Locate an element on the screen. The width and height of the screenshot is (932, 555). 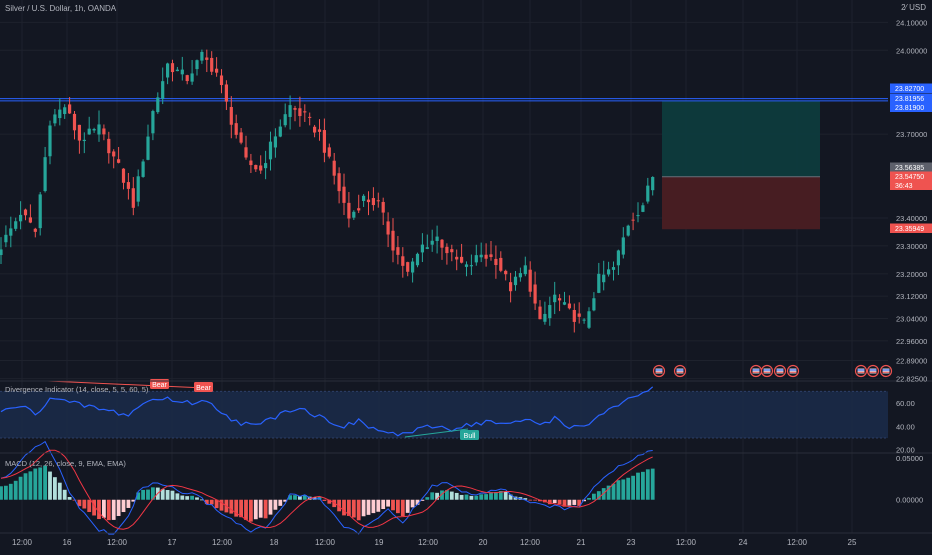
time-tick-label: 18 is located at coordinates (274, 542).